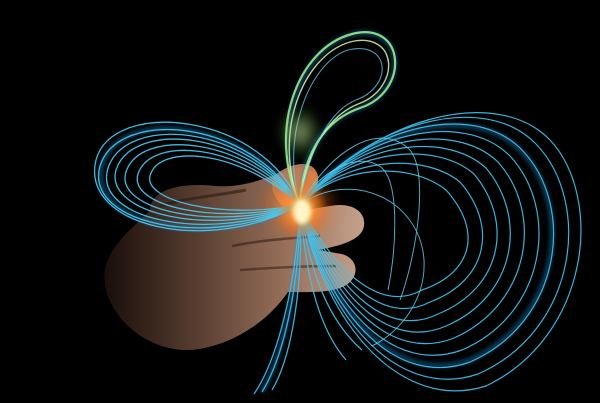 The height and width of the screenshot is (403, 600). I want to click on inner-fiber-strands, so click(362, 242).